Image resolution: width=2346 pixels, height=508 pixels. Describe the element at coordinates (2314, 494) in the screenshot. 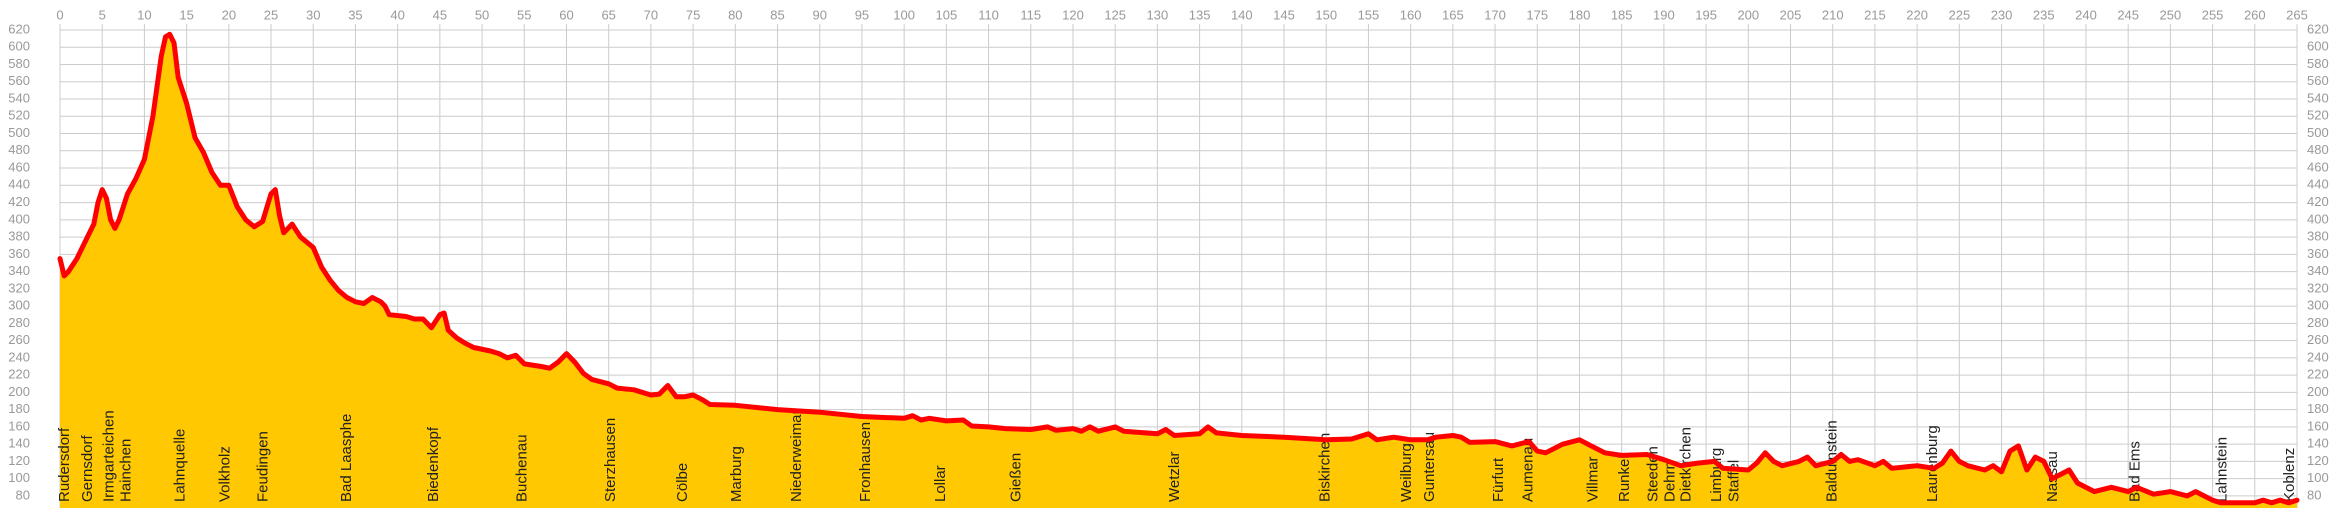

I see `y-tick-label-right: 80` at that location.